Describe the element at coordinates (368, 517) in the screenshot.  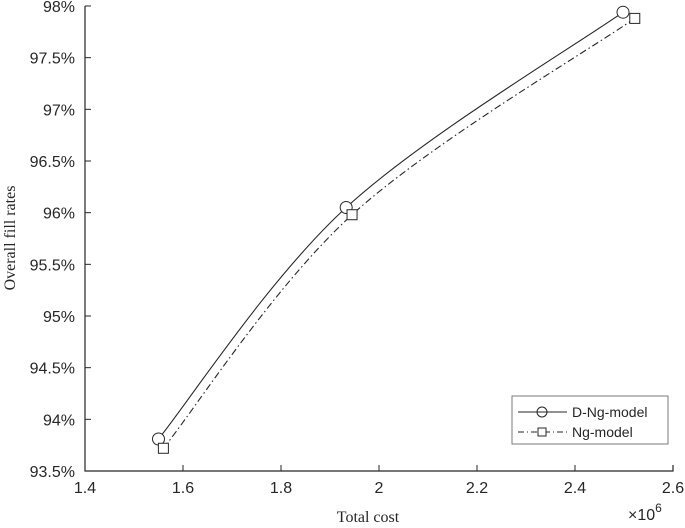
I see `x-axis-label: Total cost` at that location.